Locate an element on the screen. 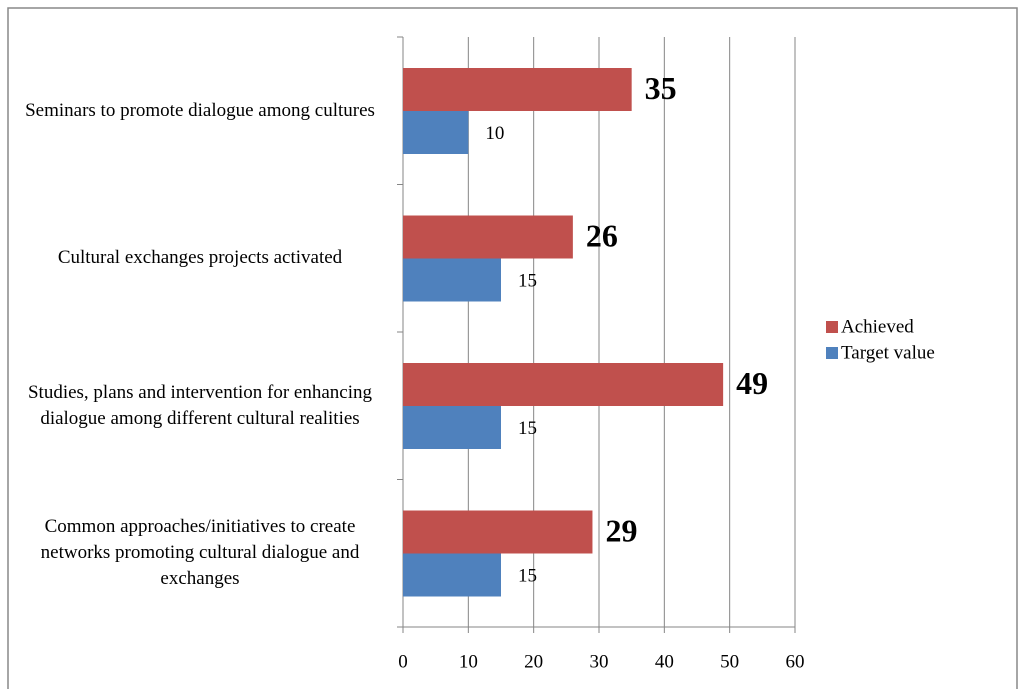  data-label: 49 is located at coordinates (752, 383).